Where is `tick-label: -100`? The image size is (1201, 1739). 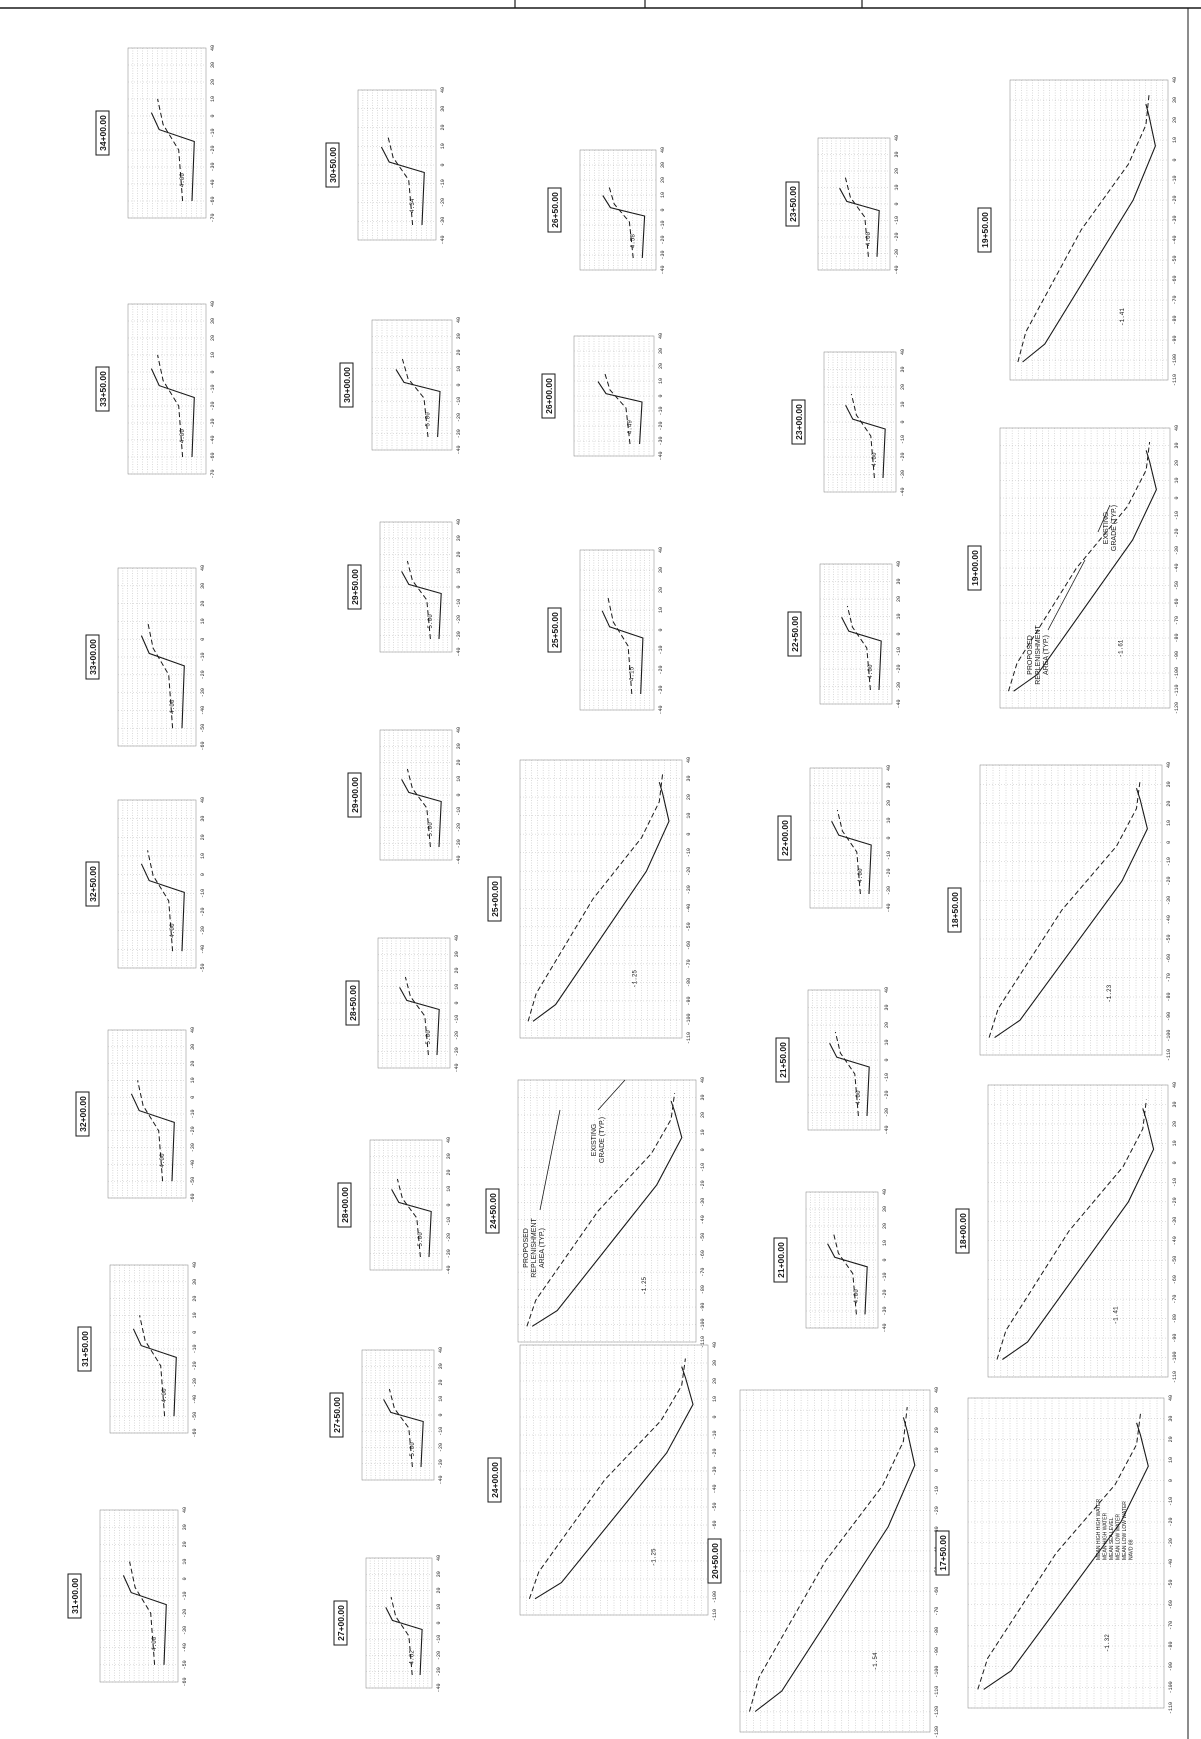
tick-label: -100 is located at coordinates (689, 1019).